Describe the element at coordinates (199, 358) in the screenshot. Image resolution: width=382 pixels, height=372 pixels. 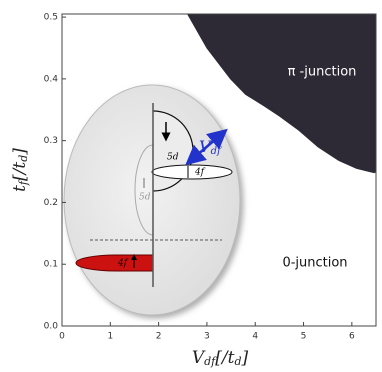
I see `x-label-main: V` at that location.